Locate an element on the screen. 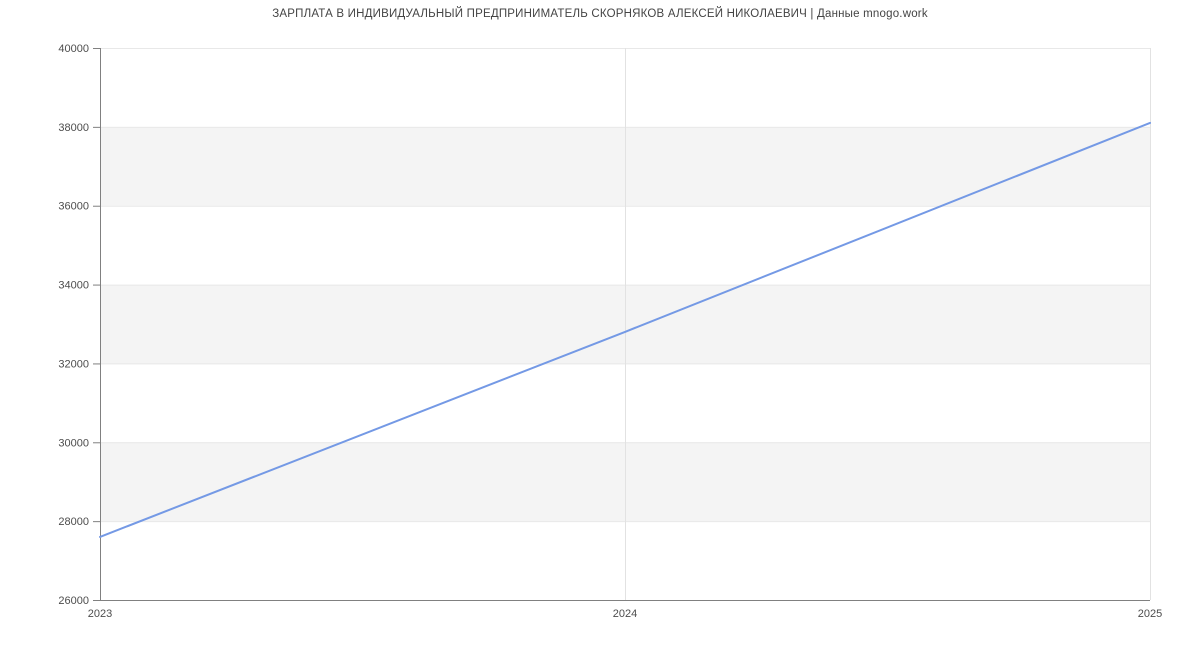  x-tick-labels: 2023 2024 2025 is located at coordinates (625, 614).